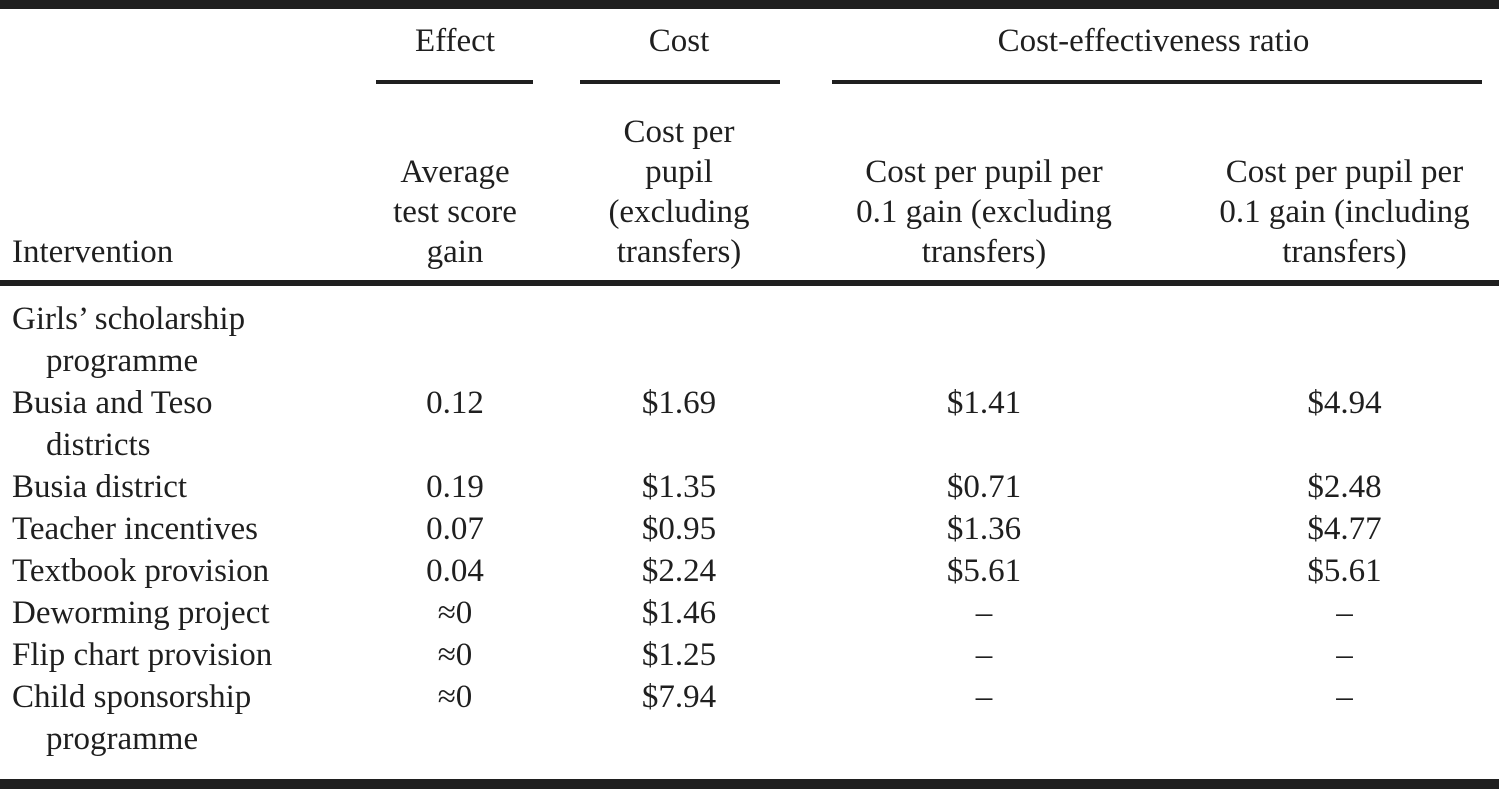 This screenshot has height=789, width=1499. What do you see at coordinates (100, 487) in the screenshot?
I see `intervention-cell: Busia district` at bounding box center [100, 487].